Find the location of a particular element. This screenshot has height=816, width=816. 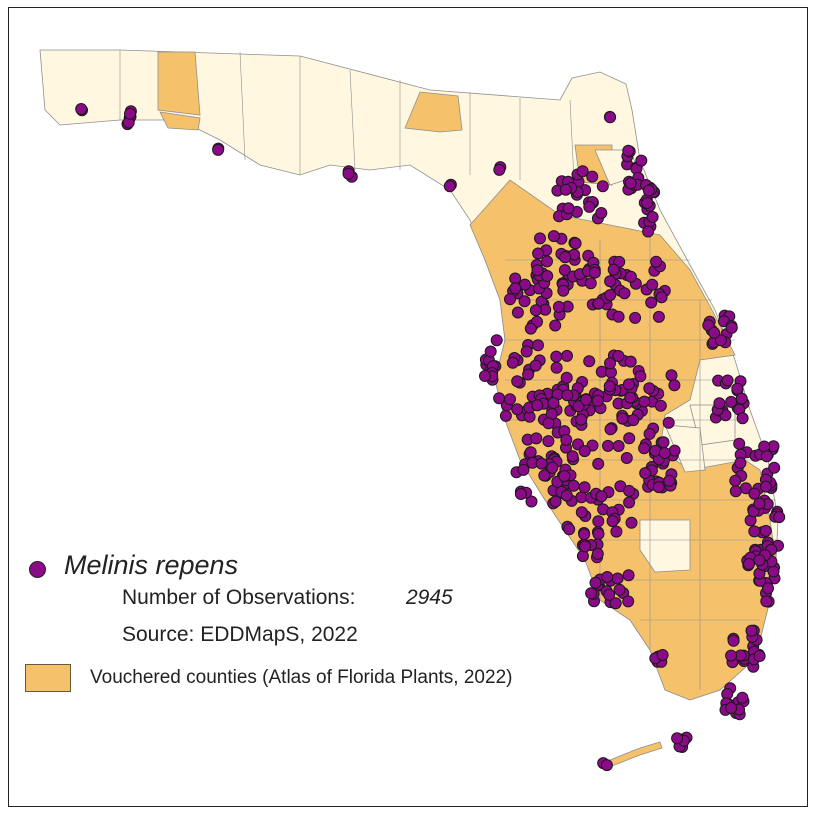

observation-legend-icon is located at coordinates (37, 569).